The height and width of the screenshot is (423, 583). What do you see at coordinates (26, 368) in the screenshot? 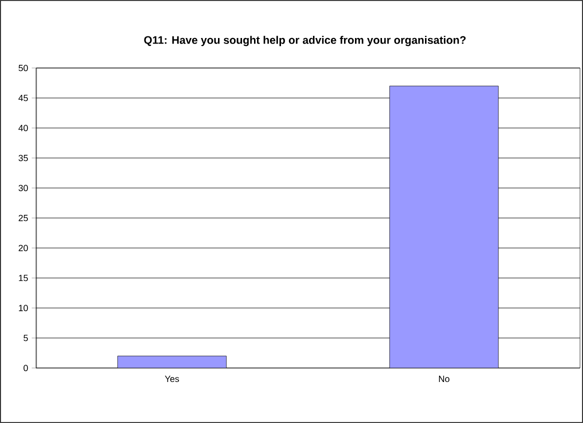
I see `y-tick-label: 0` at bounding box center [26, 368].